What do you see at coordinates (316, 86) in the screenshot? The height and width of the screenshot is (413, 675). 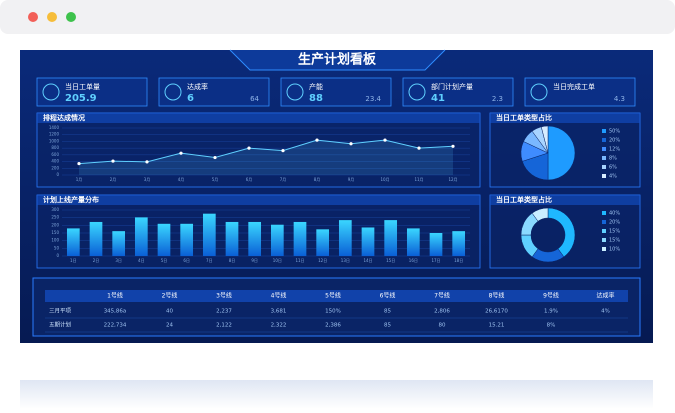 I see `kpi-label: 产能` at bounding box center [316, 86].